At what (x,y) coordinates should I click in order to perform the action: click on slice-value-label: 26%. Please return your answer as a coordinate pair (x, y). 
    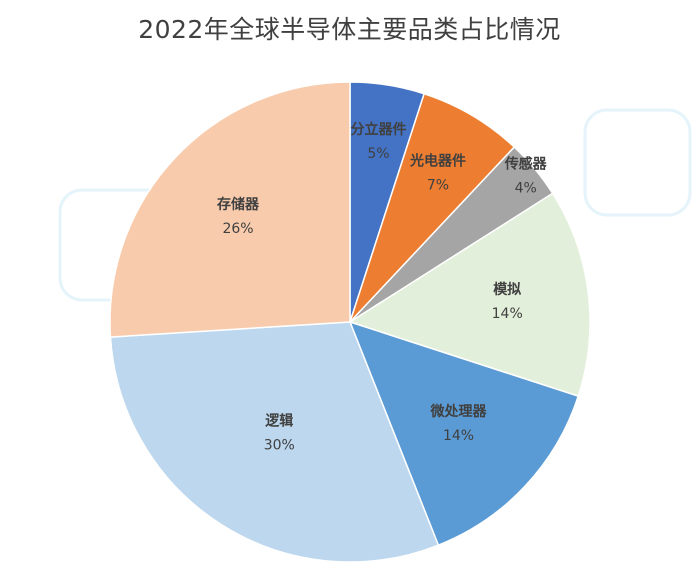
    Looking at the image, I should click on (237, 229).